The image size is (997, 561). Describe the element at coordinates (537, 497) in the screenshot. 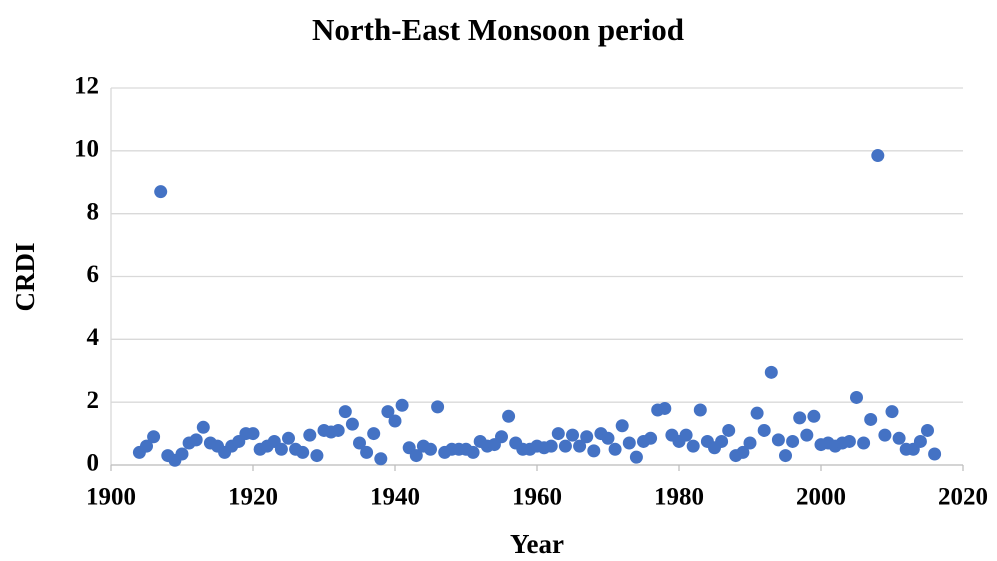

I see `x-tick-label: 1960` at that location.